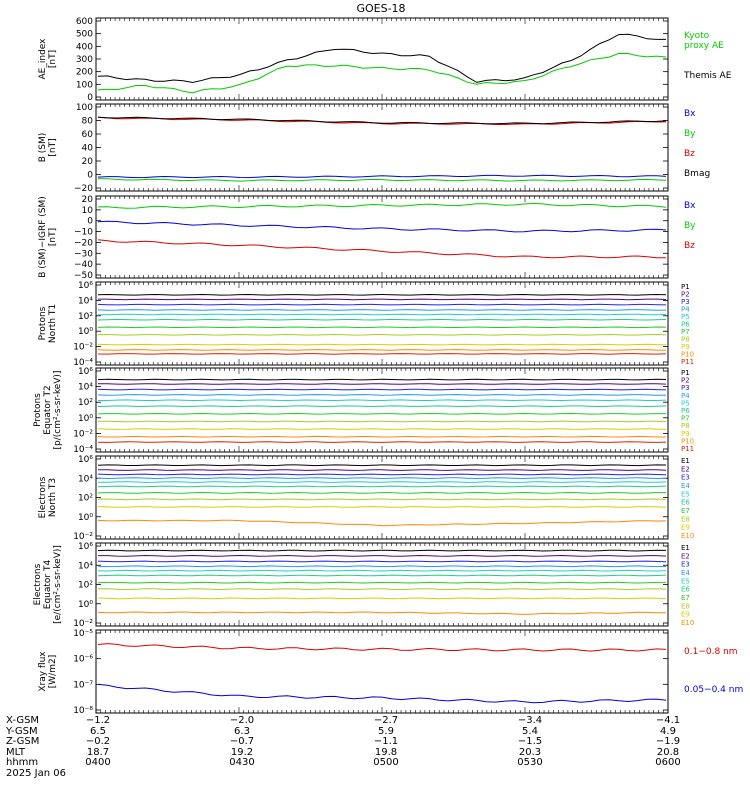 The width and height of the screenshot is (750, 800). I want to click on y-tick-label: 500, so click(84, 35).